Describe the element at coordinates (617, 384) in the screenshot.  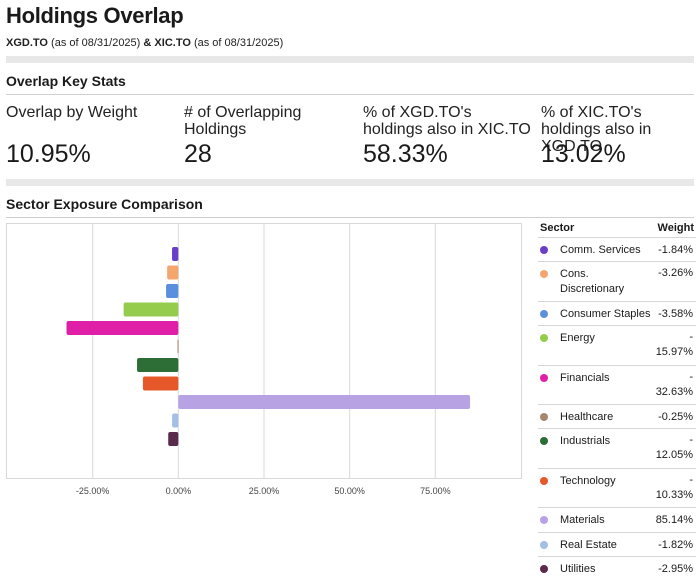
I see `table-row: Financials - 32.63%` at that location.